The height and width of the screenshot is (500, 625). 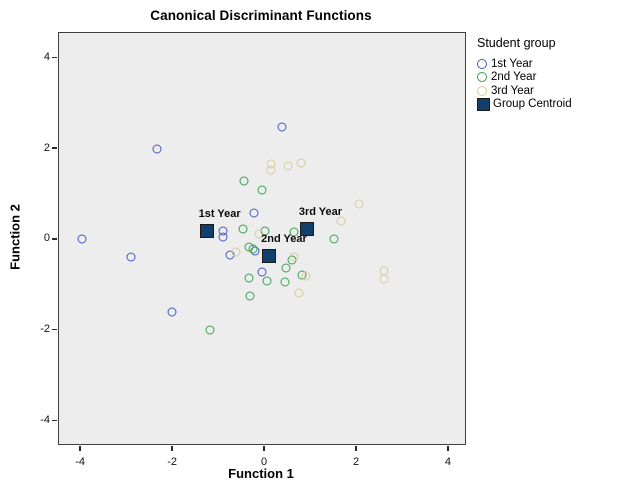 What do you see at coordinates (46, 238) in the screenshot?
I see `y-tick-label: 0` at bounding box center [46, 238].